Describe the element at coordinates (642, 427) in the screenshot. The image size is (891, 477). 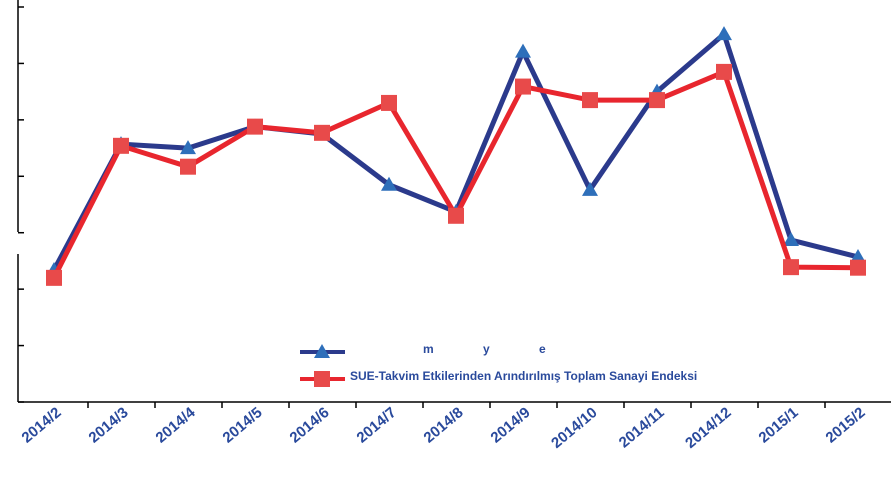
I see `x-tick-label: 2014/11` at that location.